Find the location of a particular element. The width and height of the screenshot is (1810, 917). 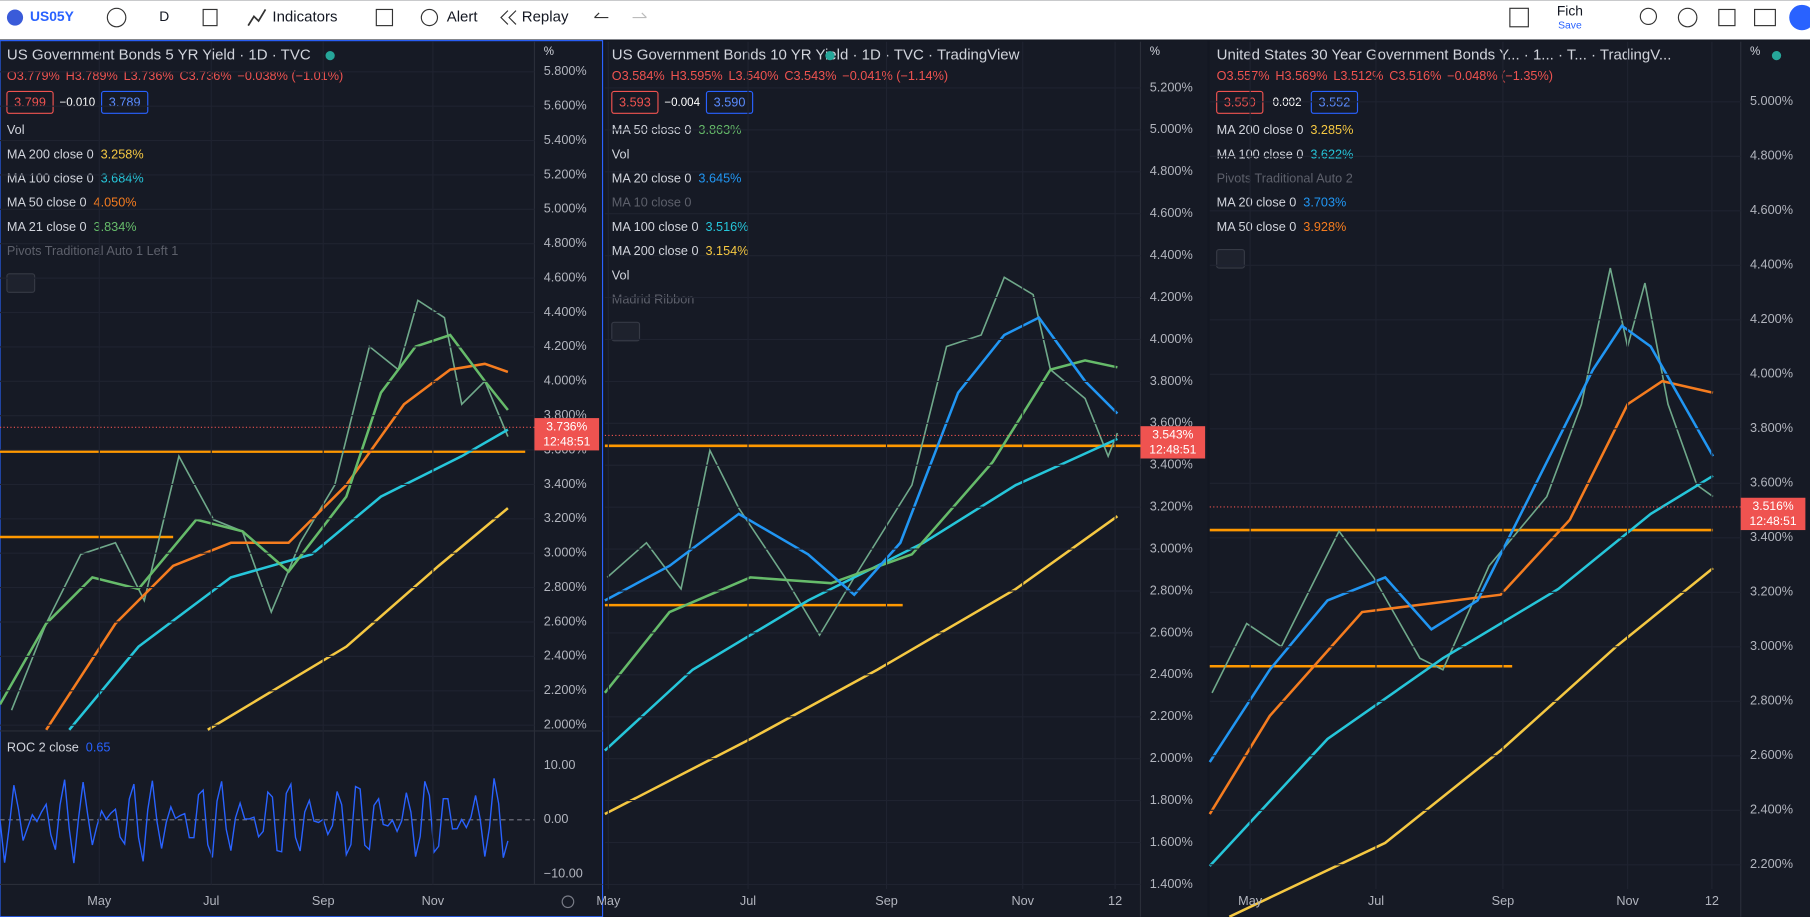

layout-button is located at coordinates (384, 17).